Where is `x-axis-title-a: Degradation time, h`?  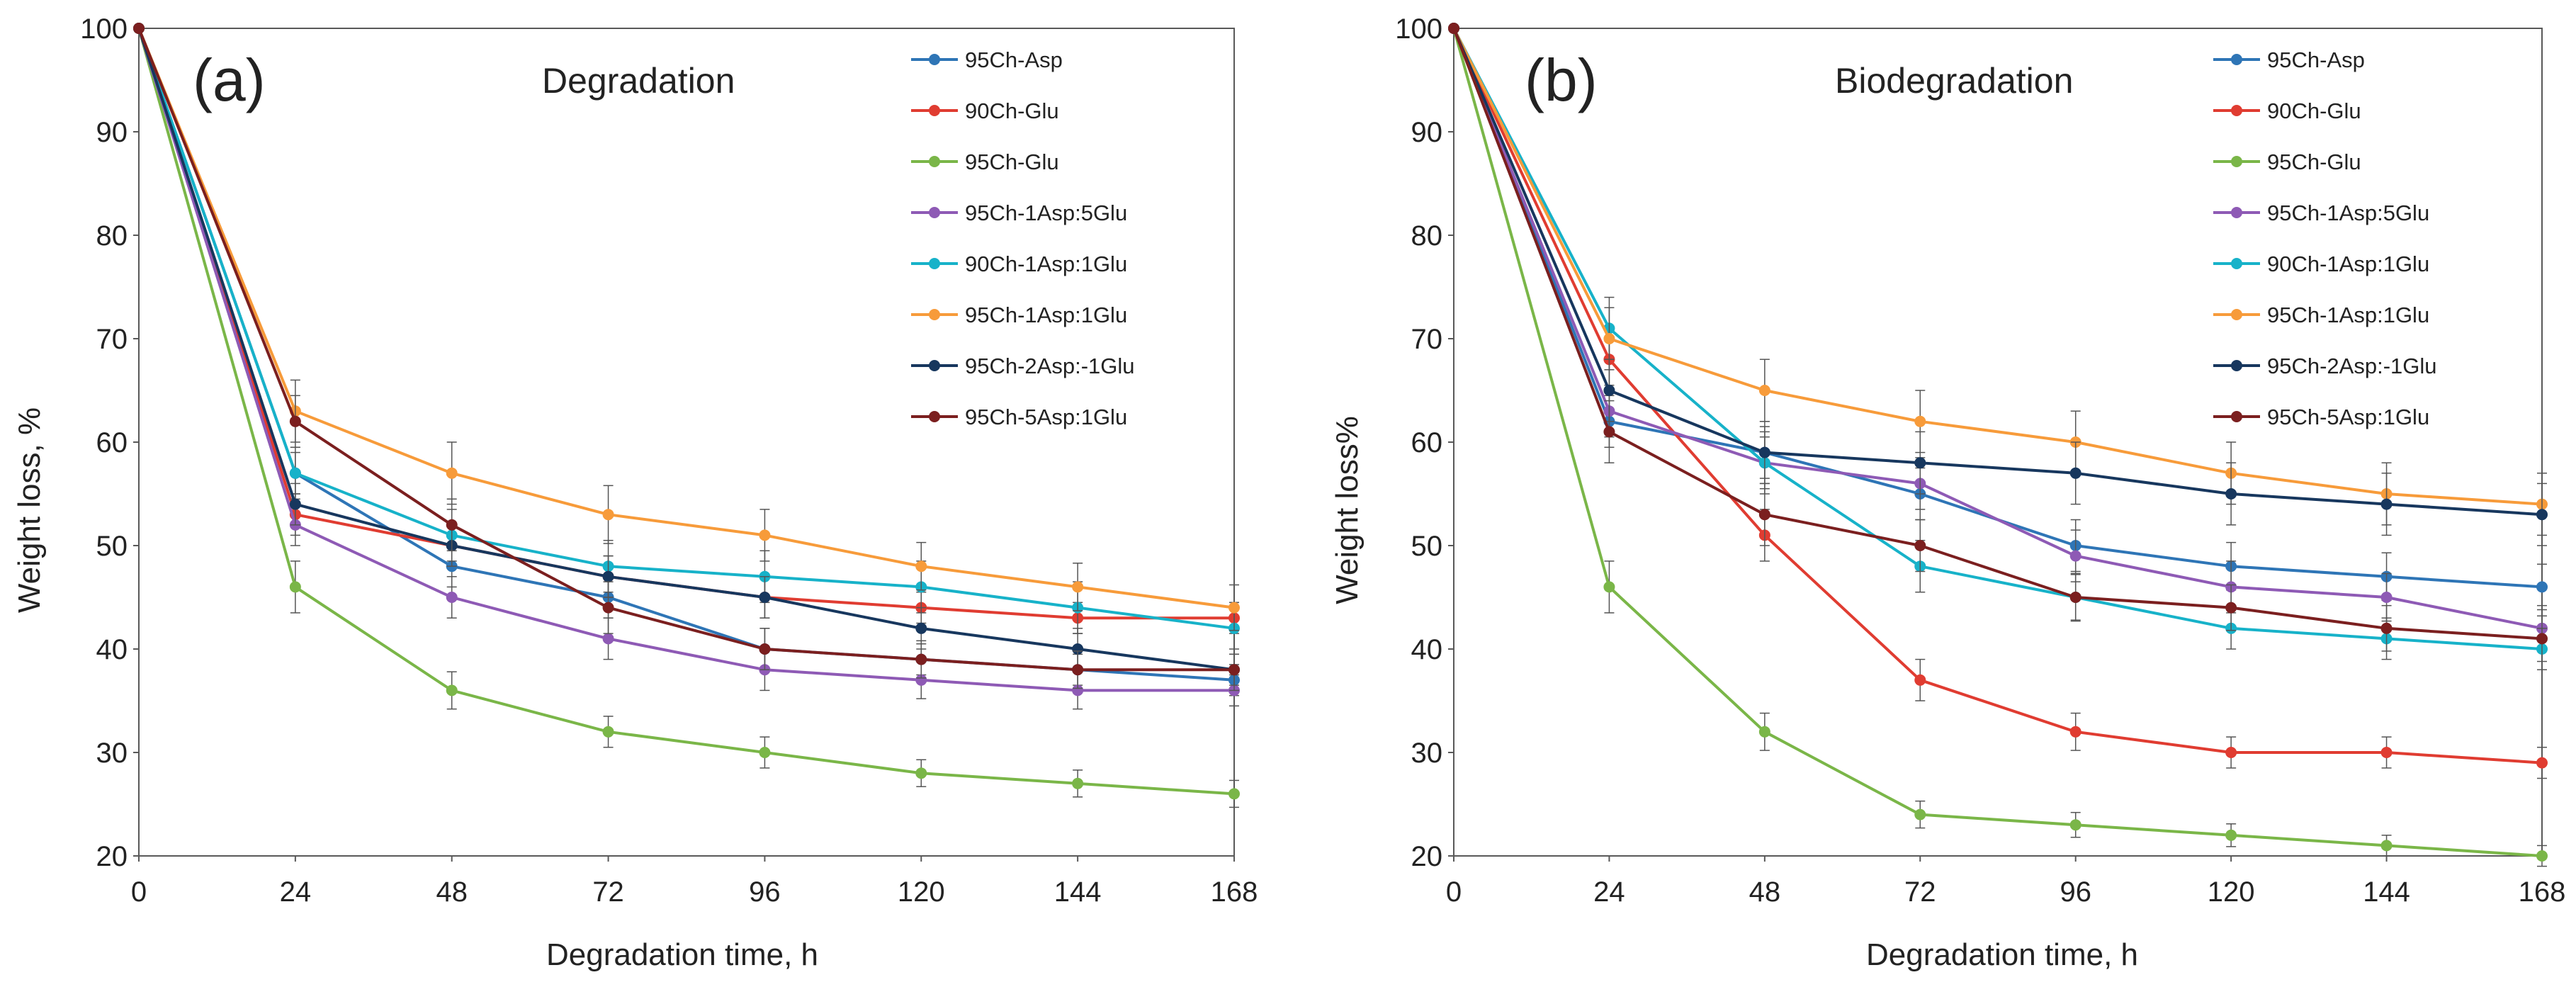
x-axis-title-a: Degradation time, h is located at coordinates (682, 954).